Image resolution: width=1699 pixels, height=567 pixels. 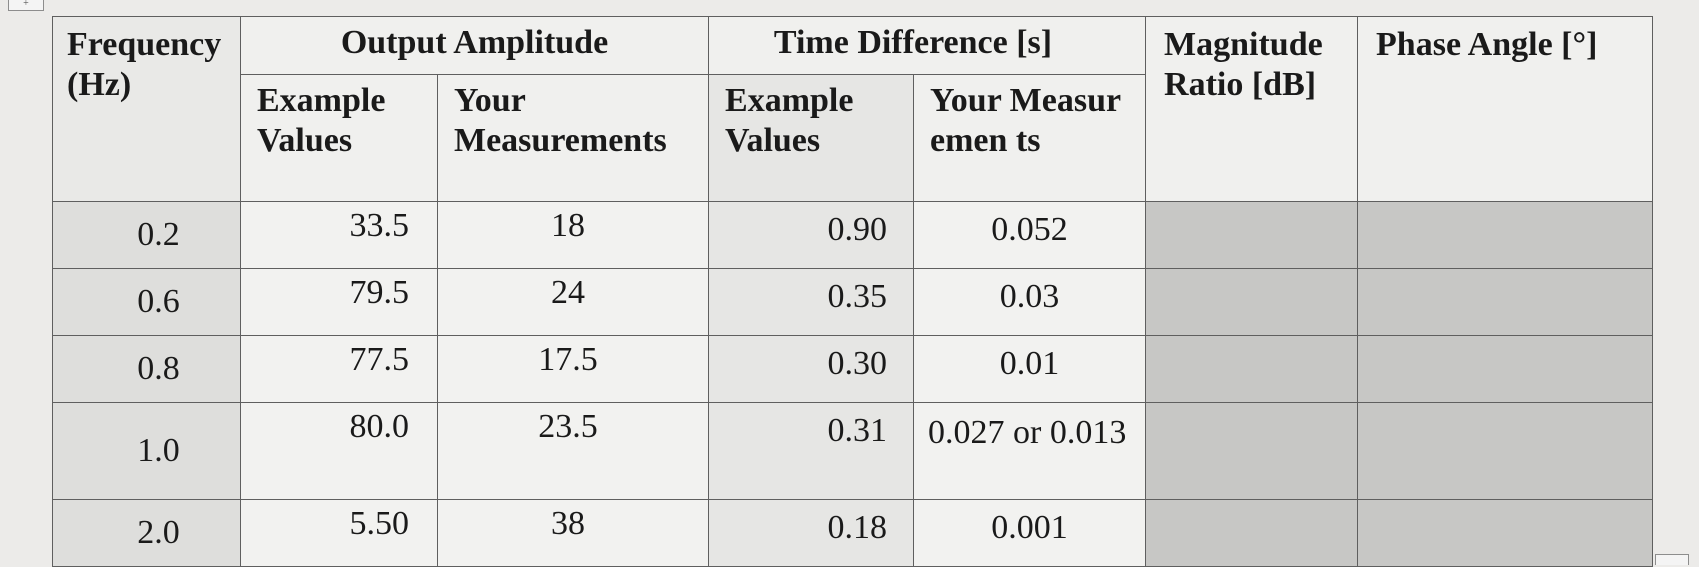 What do you see at coordinates (339, 369) in the screenshot?
I see `cell-amp-example: 77.5` at bounding box center [339, 369].